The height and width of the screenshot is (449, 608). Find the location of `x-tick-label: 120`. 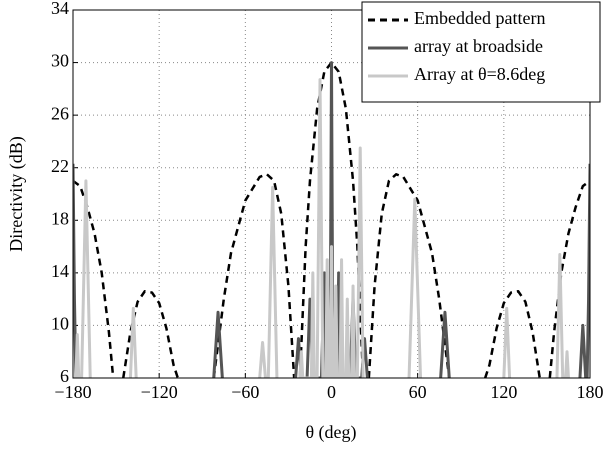

x-tick-label: 120 is located at coordinates (503, 392).